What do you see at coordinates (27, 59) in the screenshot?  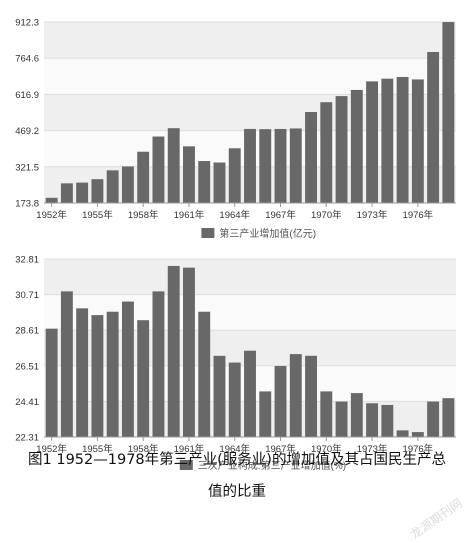 I see `y-tick-label: 764.6` at bounding box center [27, 59].